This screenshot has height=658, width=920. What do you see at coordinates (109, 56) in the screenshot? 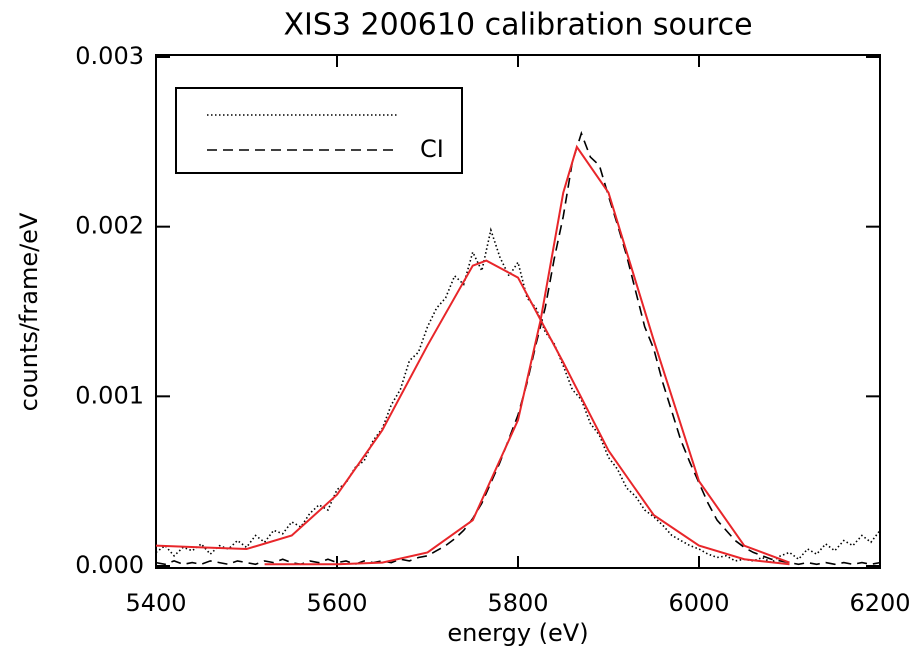
I see `y-tick-label: 0.003` at bounding box center [109, 56].